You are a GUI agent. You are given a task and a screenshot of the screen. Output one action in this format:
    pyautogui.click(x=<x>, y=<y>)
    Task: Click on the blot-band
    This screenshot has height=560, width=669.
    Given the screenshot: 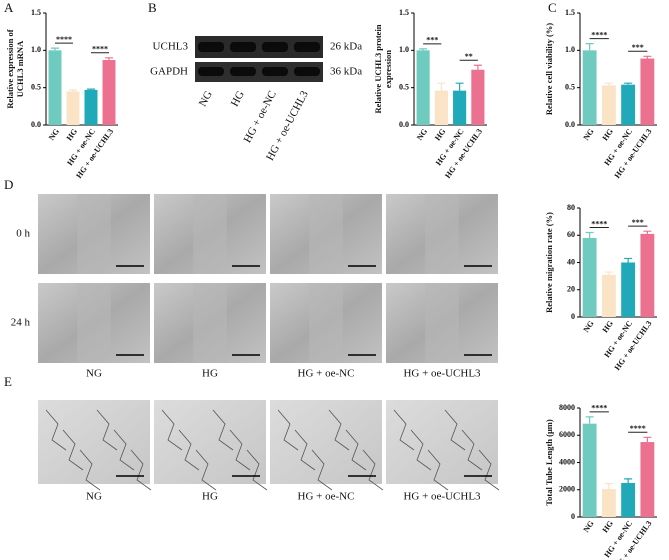 What is the action you would take?
    pyautogui.click(x=259, y=72)
    